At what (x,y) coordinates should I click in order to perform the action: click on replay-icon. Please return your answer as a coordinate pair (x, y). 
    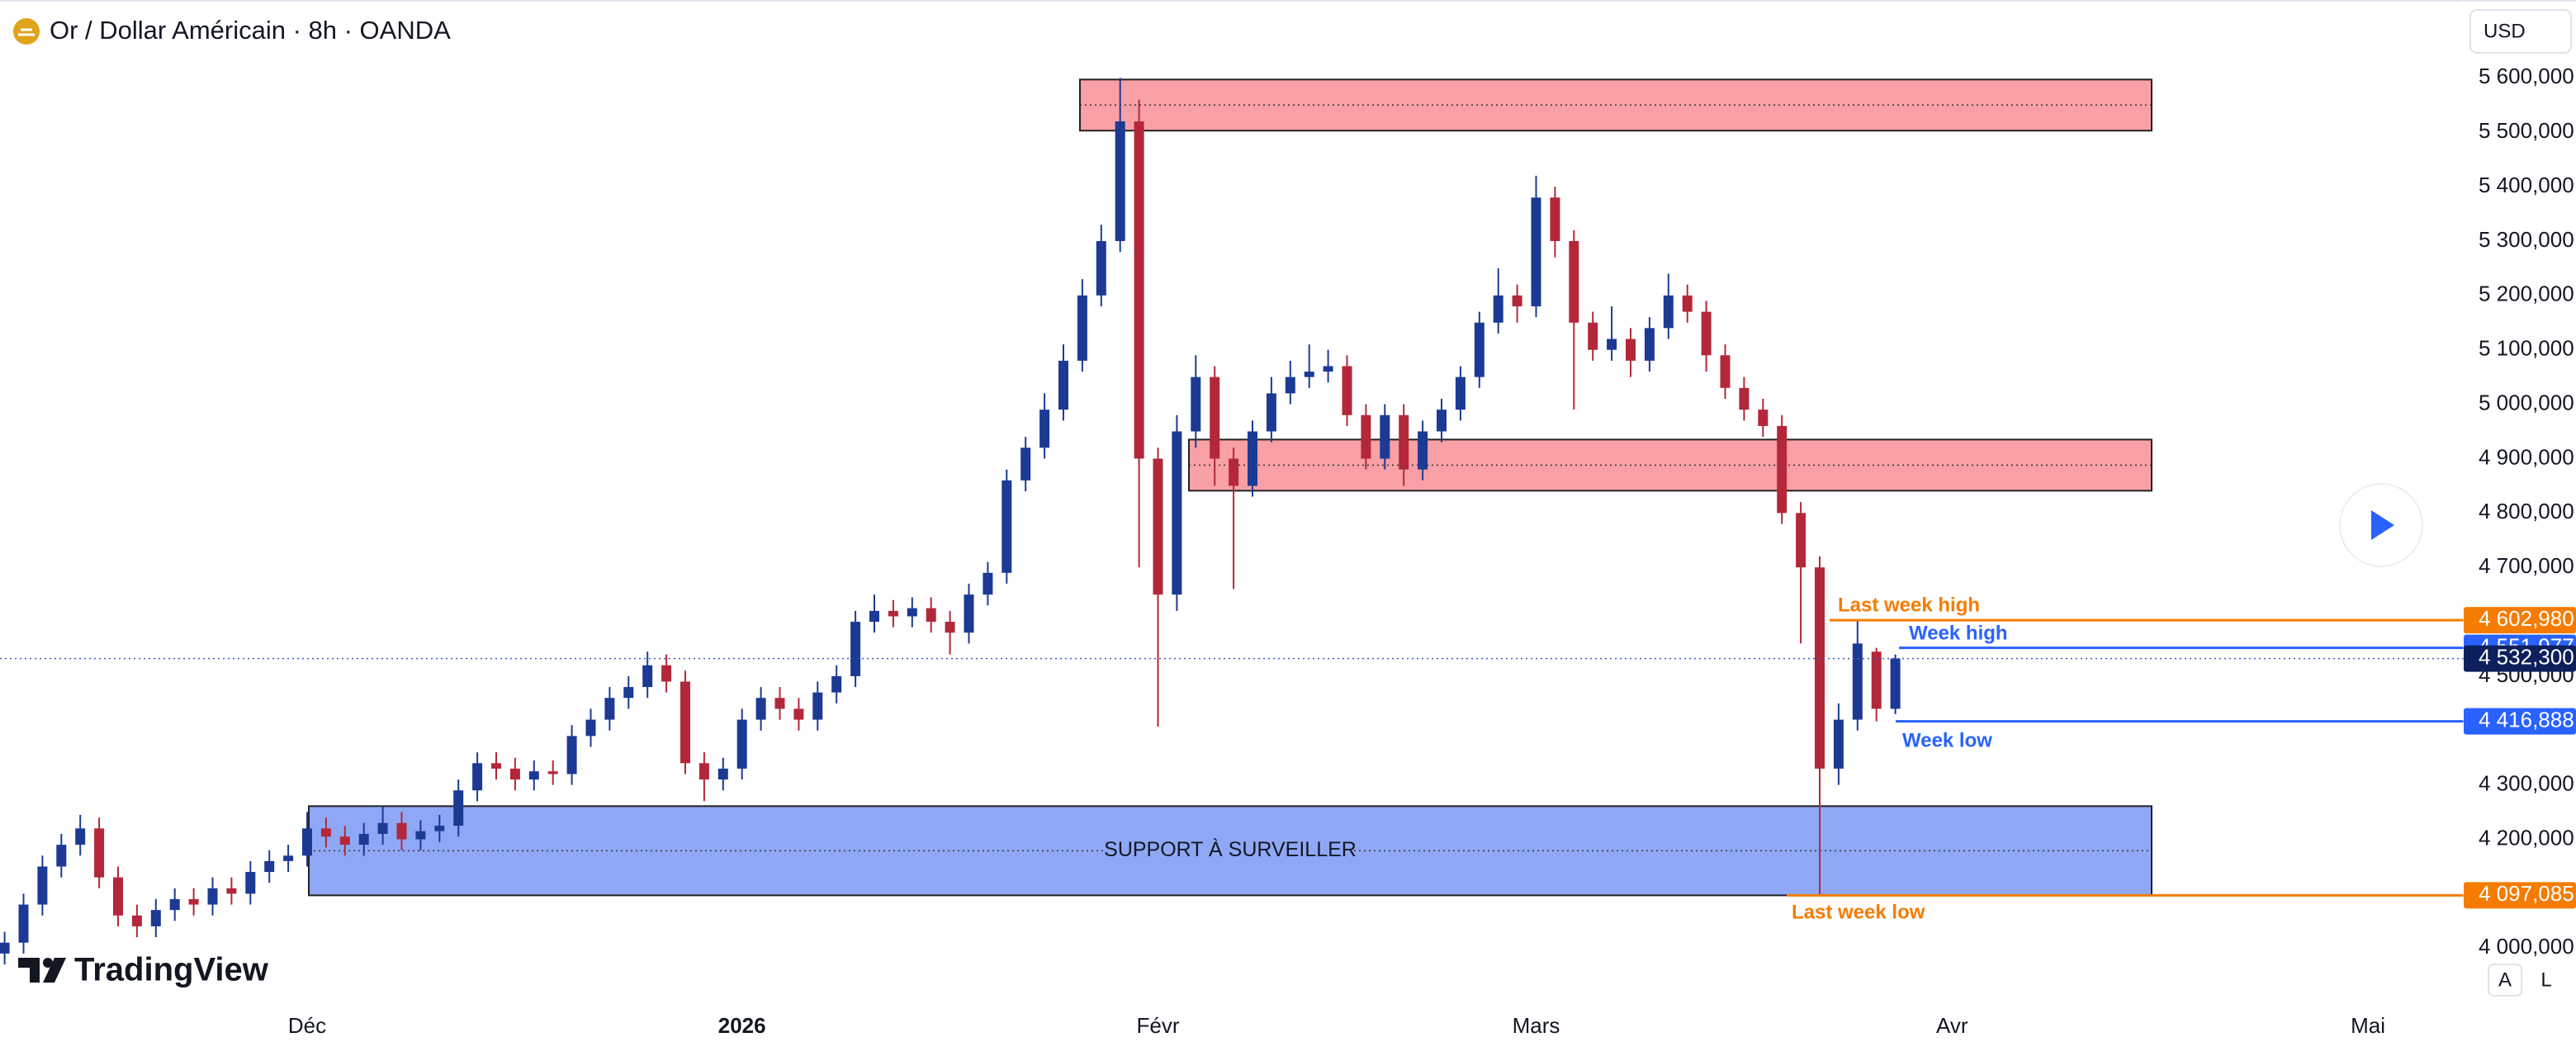
    Looking at the image, I should click on (2382, 525).